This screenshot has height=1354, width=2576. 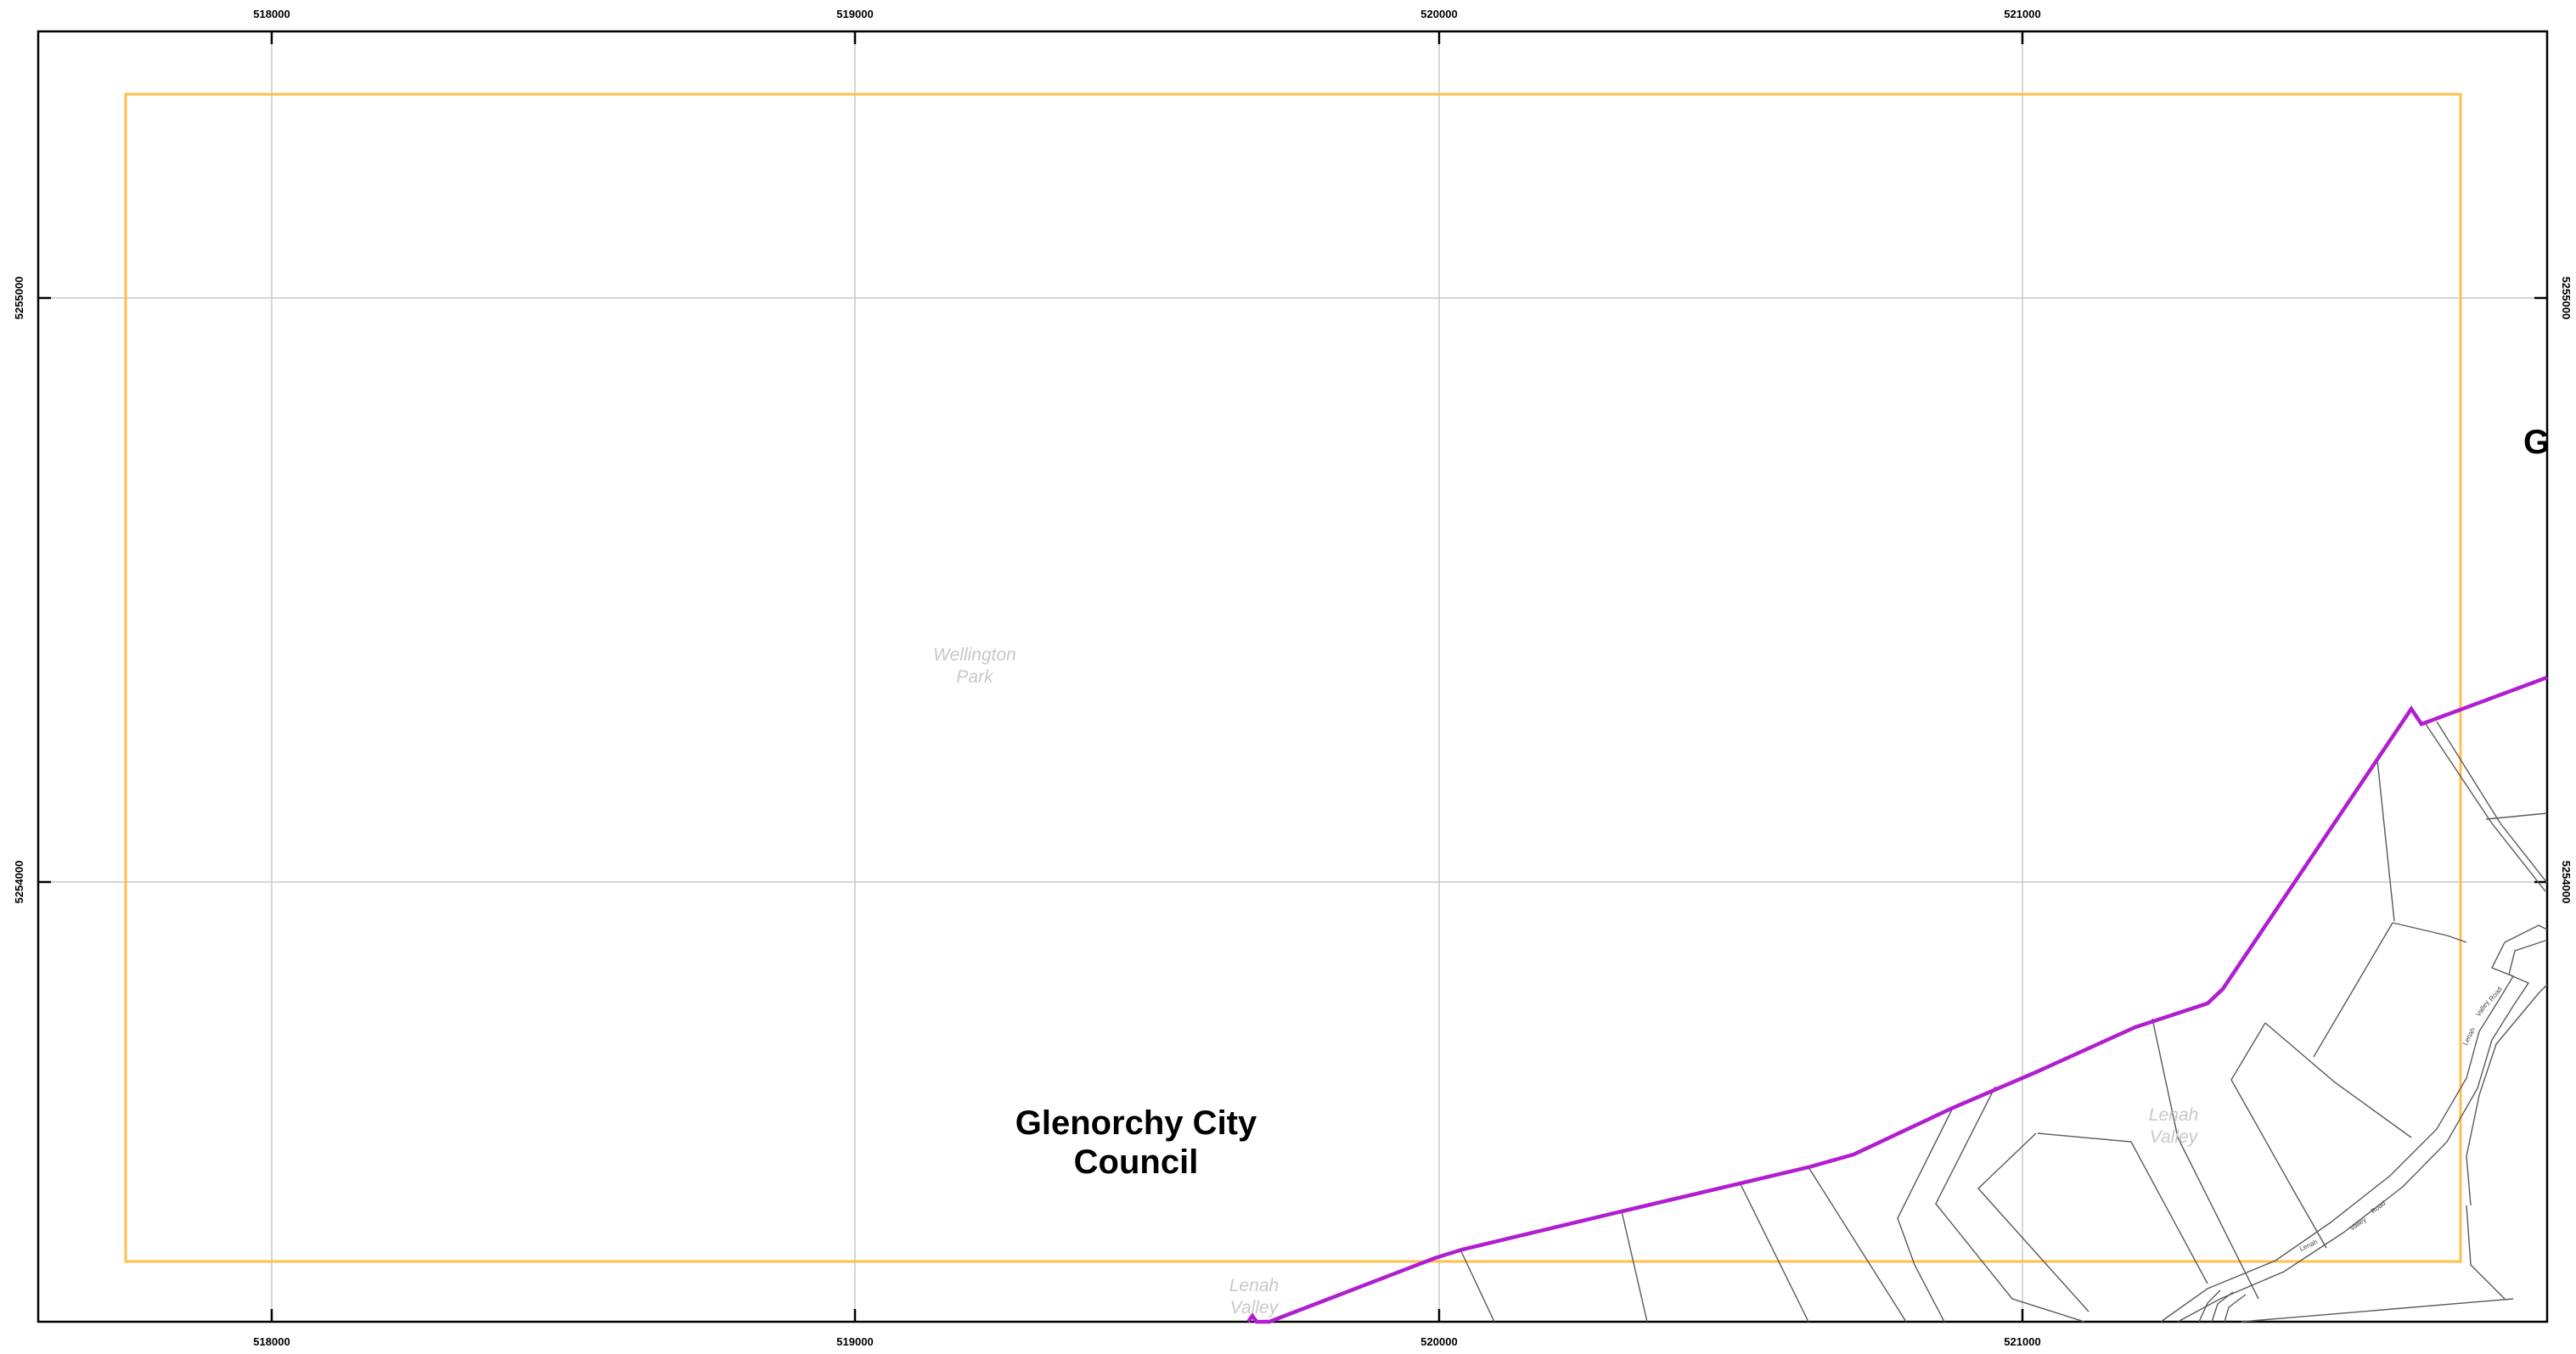 What do you see at coordinates (854, 1341) in the screenshot?
I see `x-tick-label-bottom: 519000` at bounding box center [854, 1341].